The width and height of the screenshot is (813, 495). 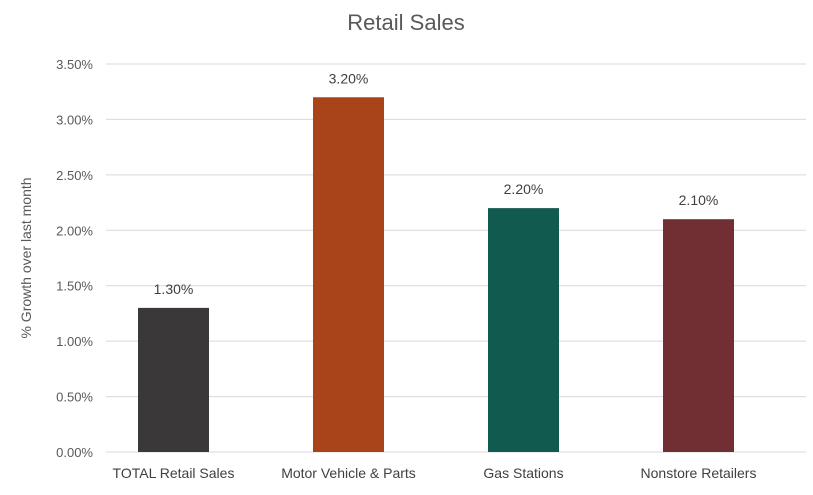 I want to click on x-tick-label: TOTAL Retail Sales, so click(x=174, y=473).